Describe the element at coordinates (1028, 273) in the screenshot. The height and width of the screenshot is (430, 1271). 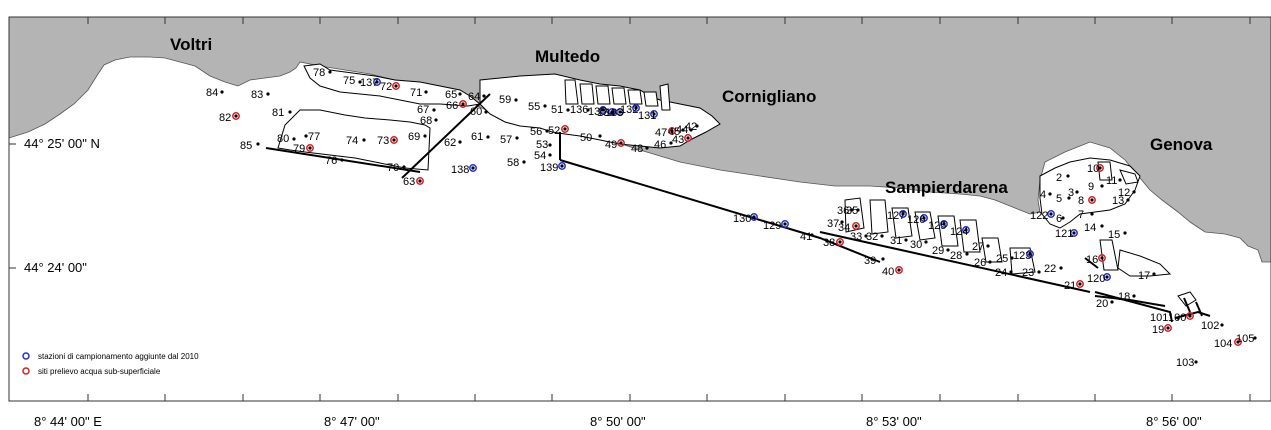
I see `station-label: 23` at that location.